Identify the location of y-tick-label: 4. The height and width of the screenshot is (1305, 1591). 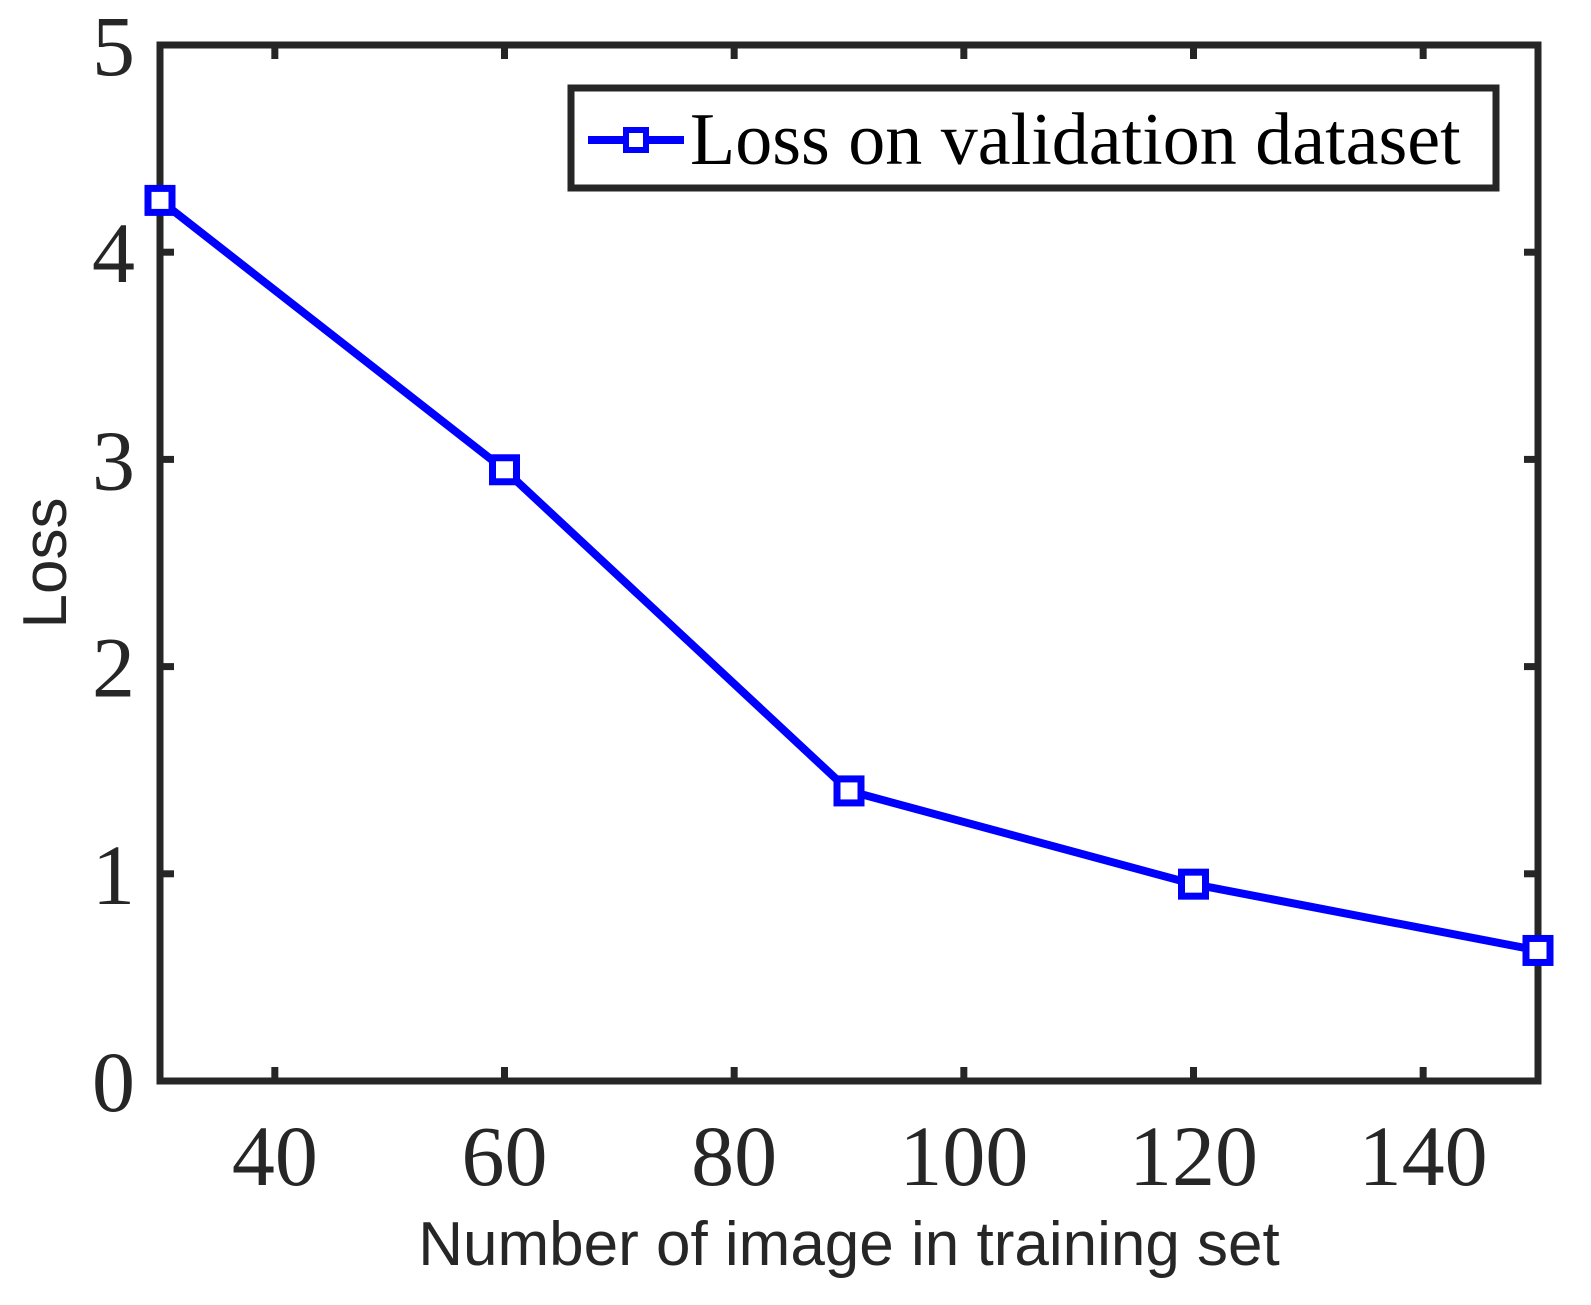
(113, 253).